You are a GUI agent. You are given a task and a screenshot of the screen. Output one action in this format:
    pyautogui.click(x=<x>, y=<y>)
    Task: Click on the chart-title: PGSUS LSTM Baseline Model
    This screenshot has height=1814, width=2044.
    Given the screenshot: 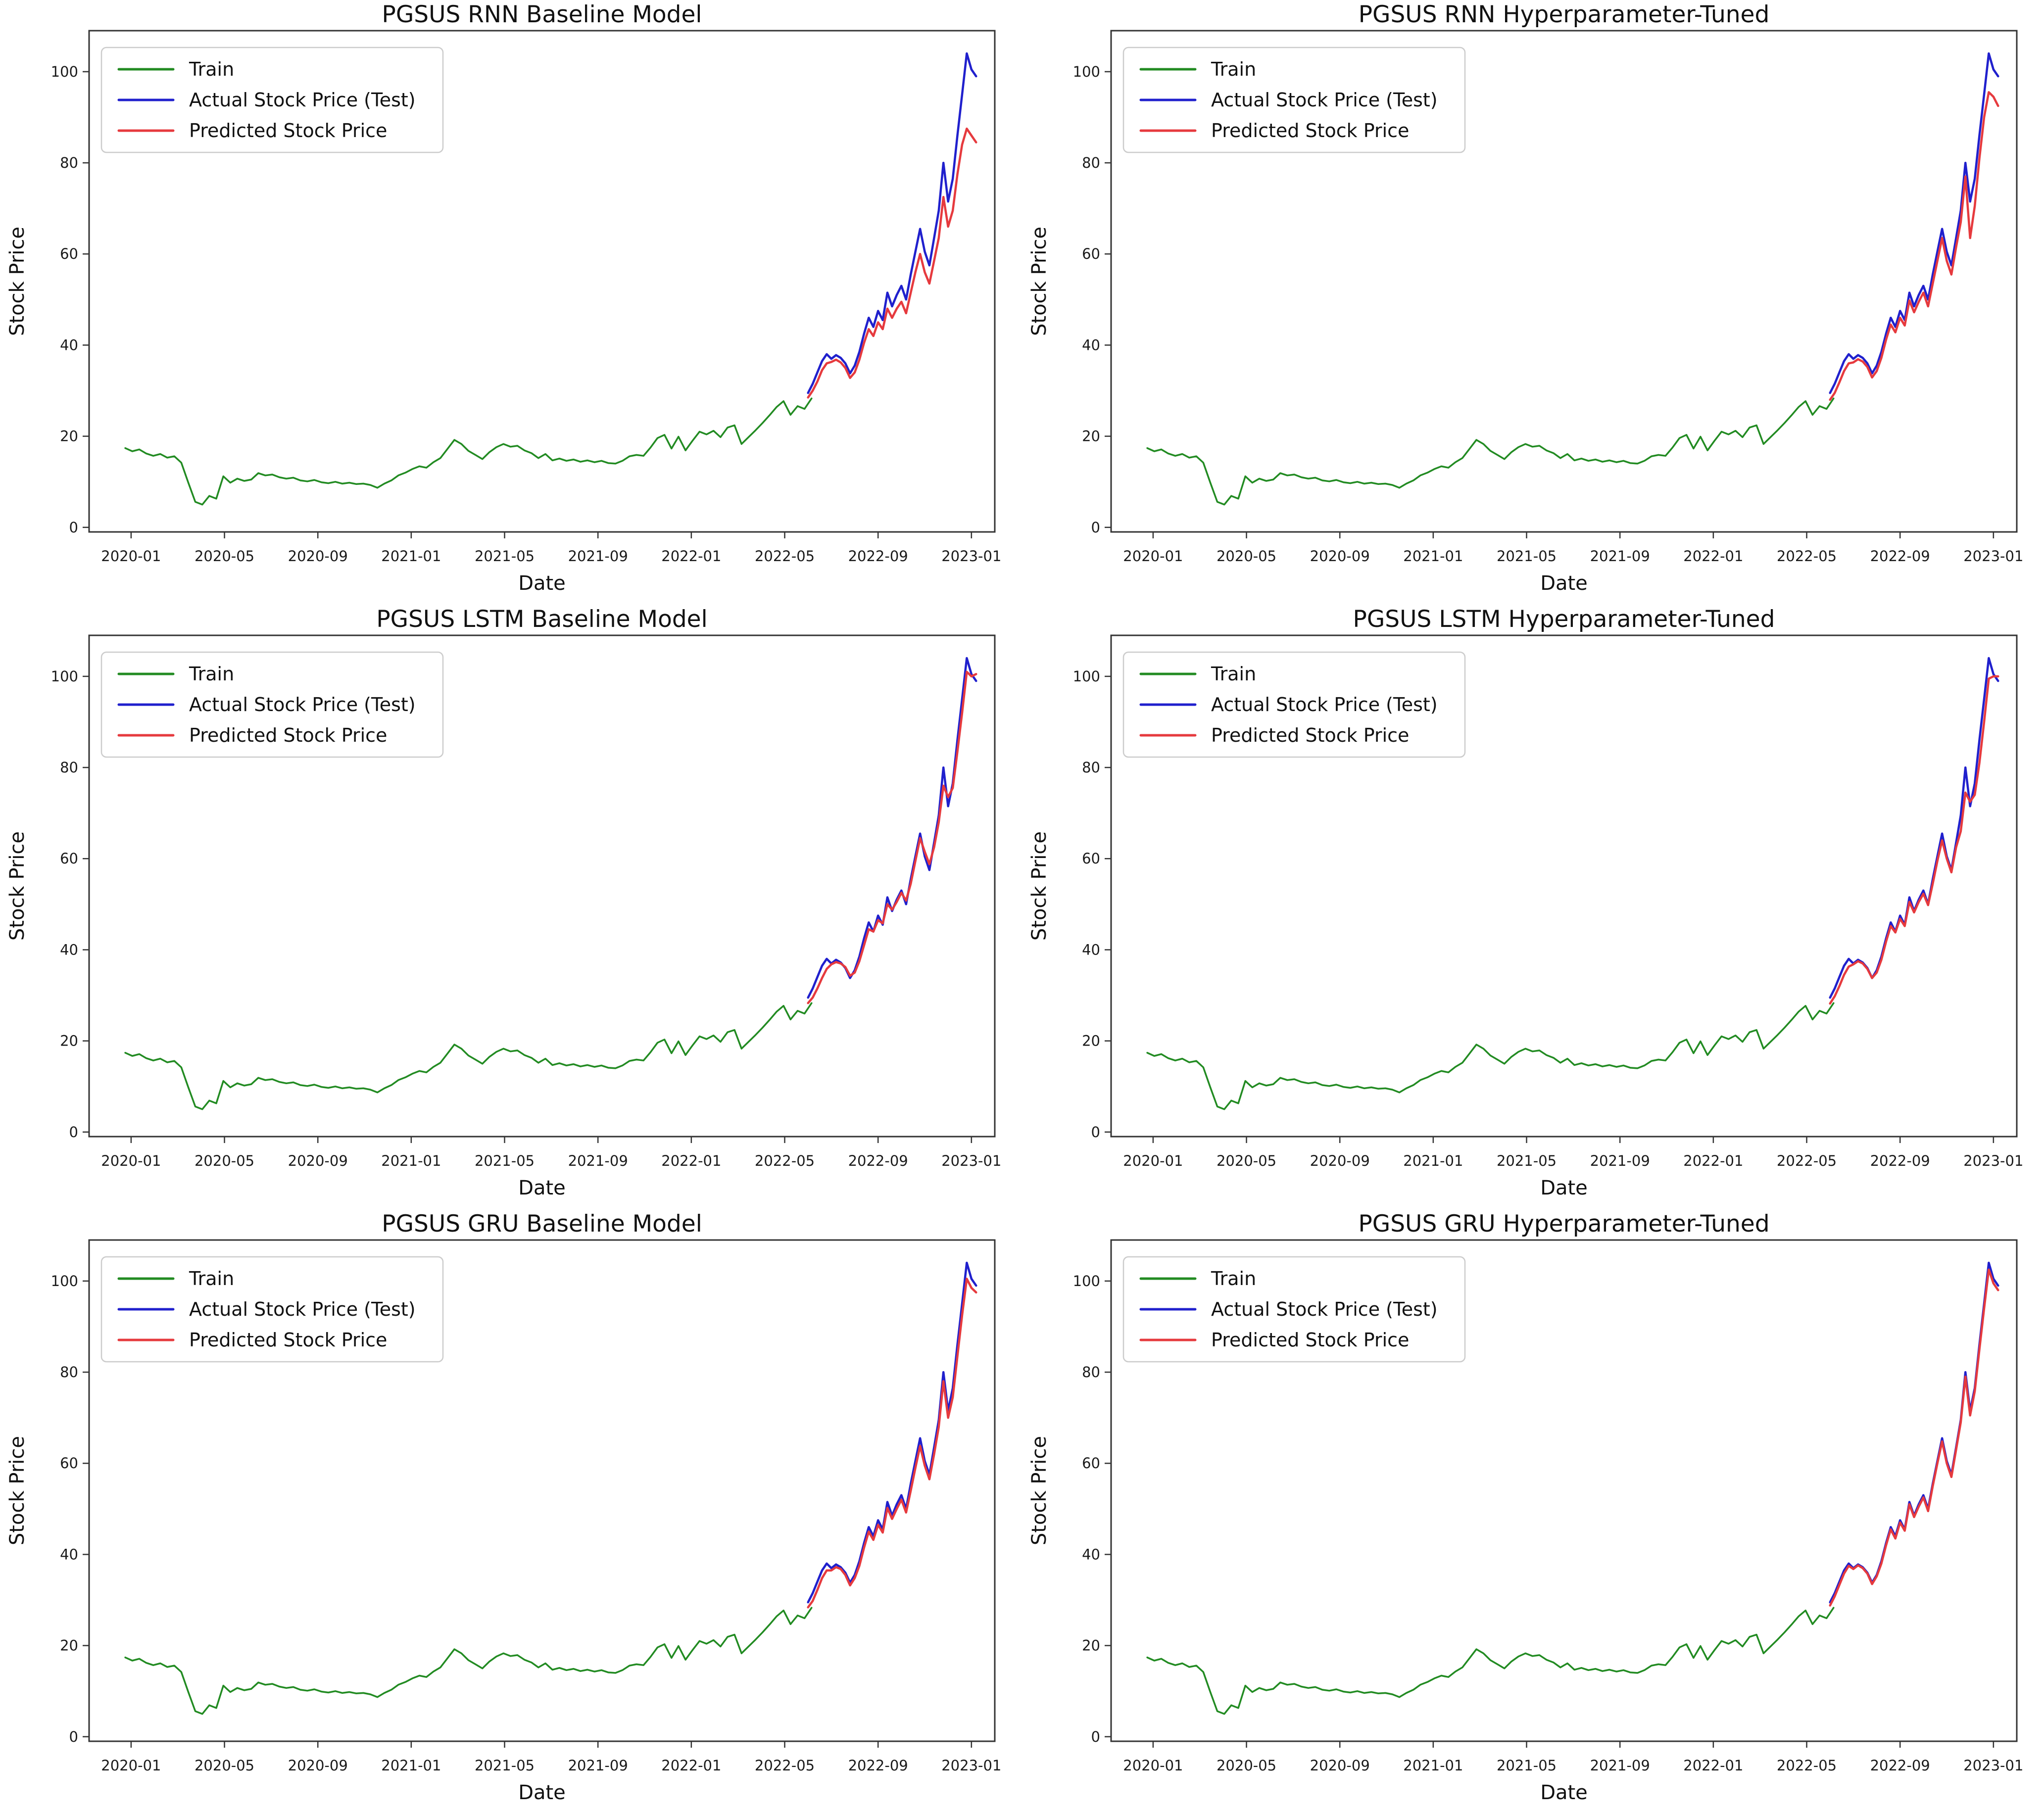 What is the action you would take?
    pyautogui.click(x=541, y=620)
    